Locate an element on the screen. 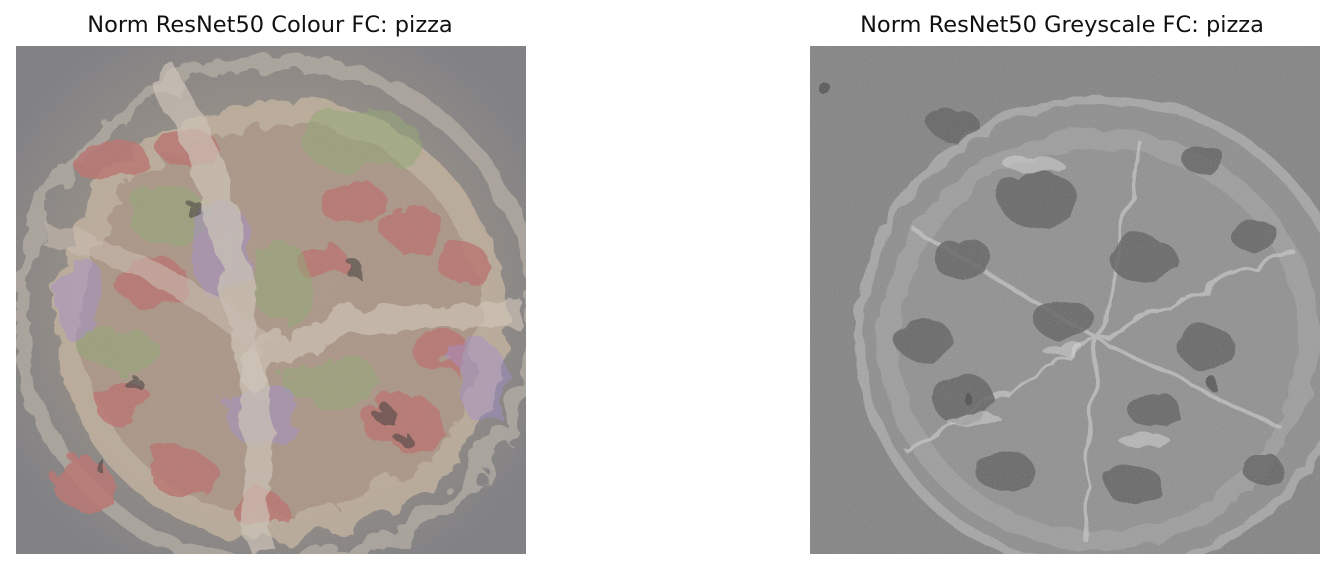  greyscale-panel-title: Norm ResNet50 Greyscale FC: pizza is located at coordinates (1062, 25).